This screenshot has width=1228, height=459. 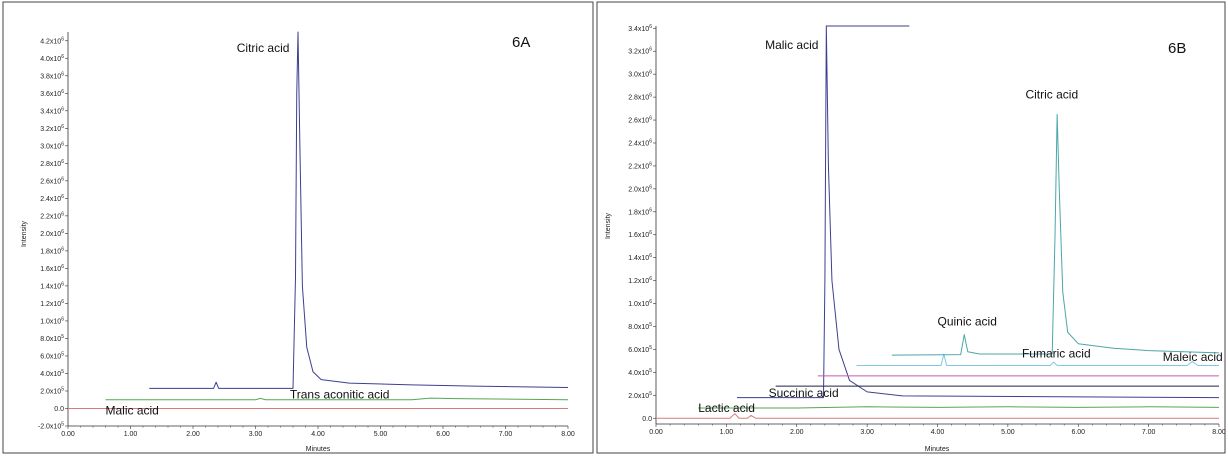 I want to click on peak-annotation: Succinic acid, so click(x=804, y=393).